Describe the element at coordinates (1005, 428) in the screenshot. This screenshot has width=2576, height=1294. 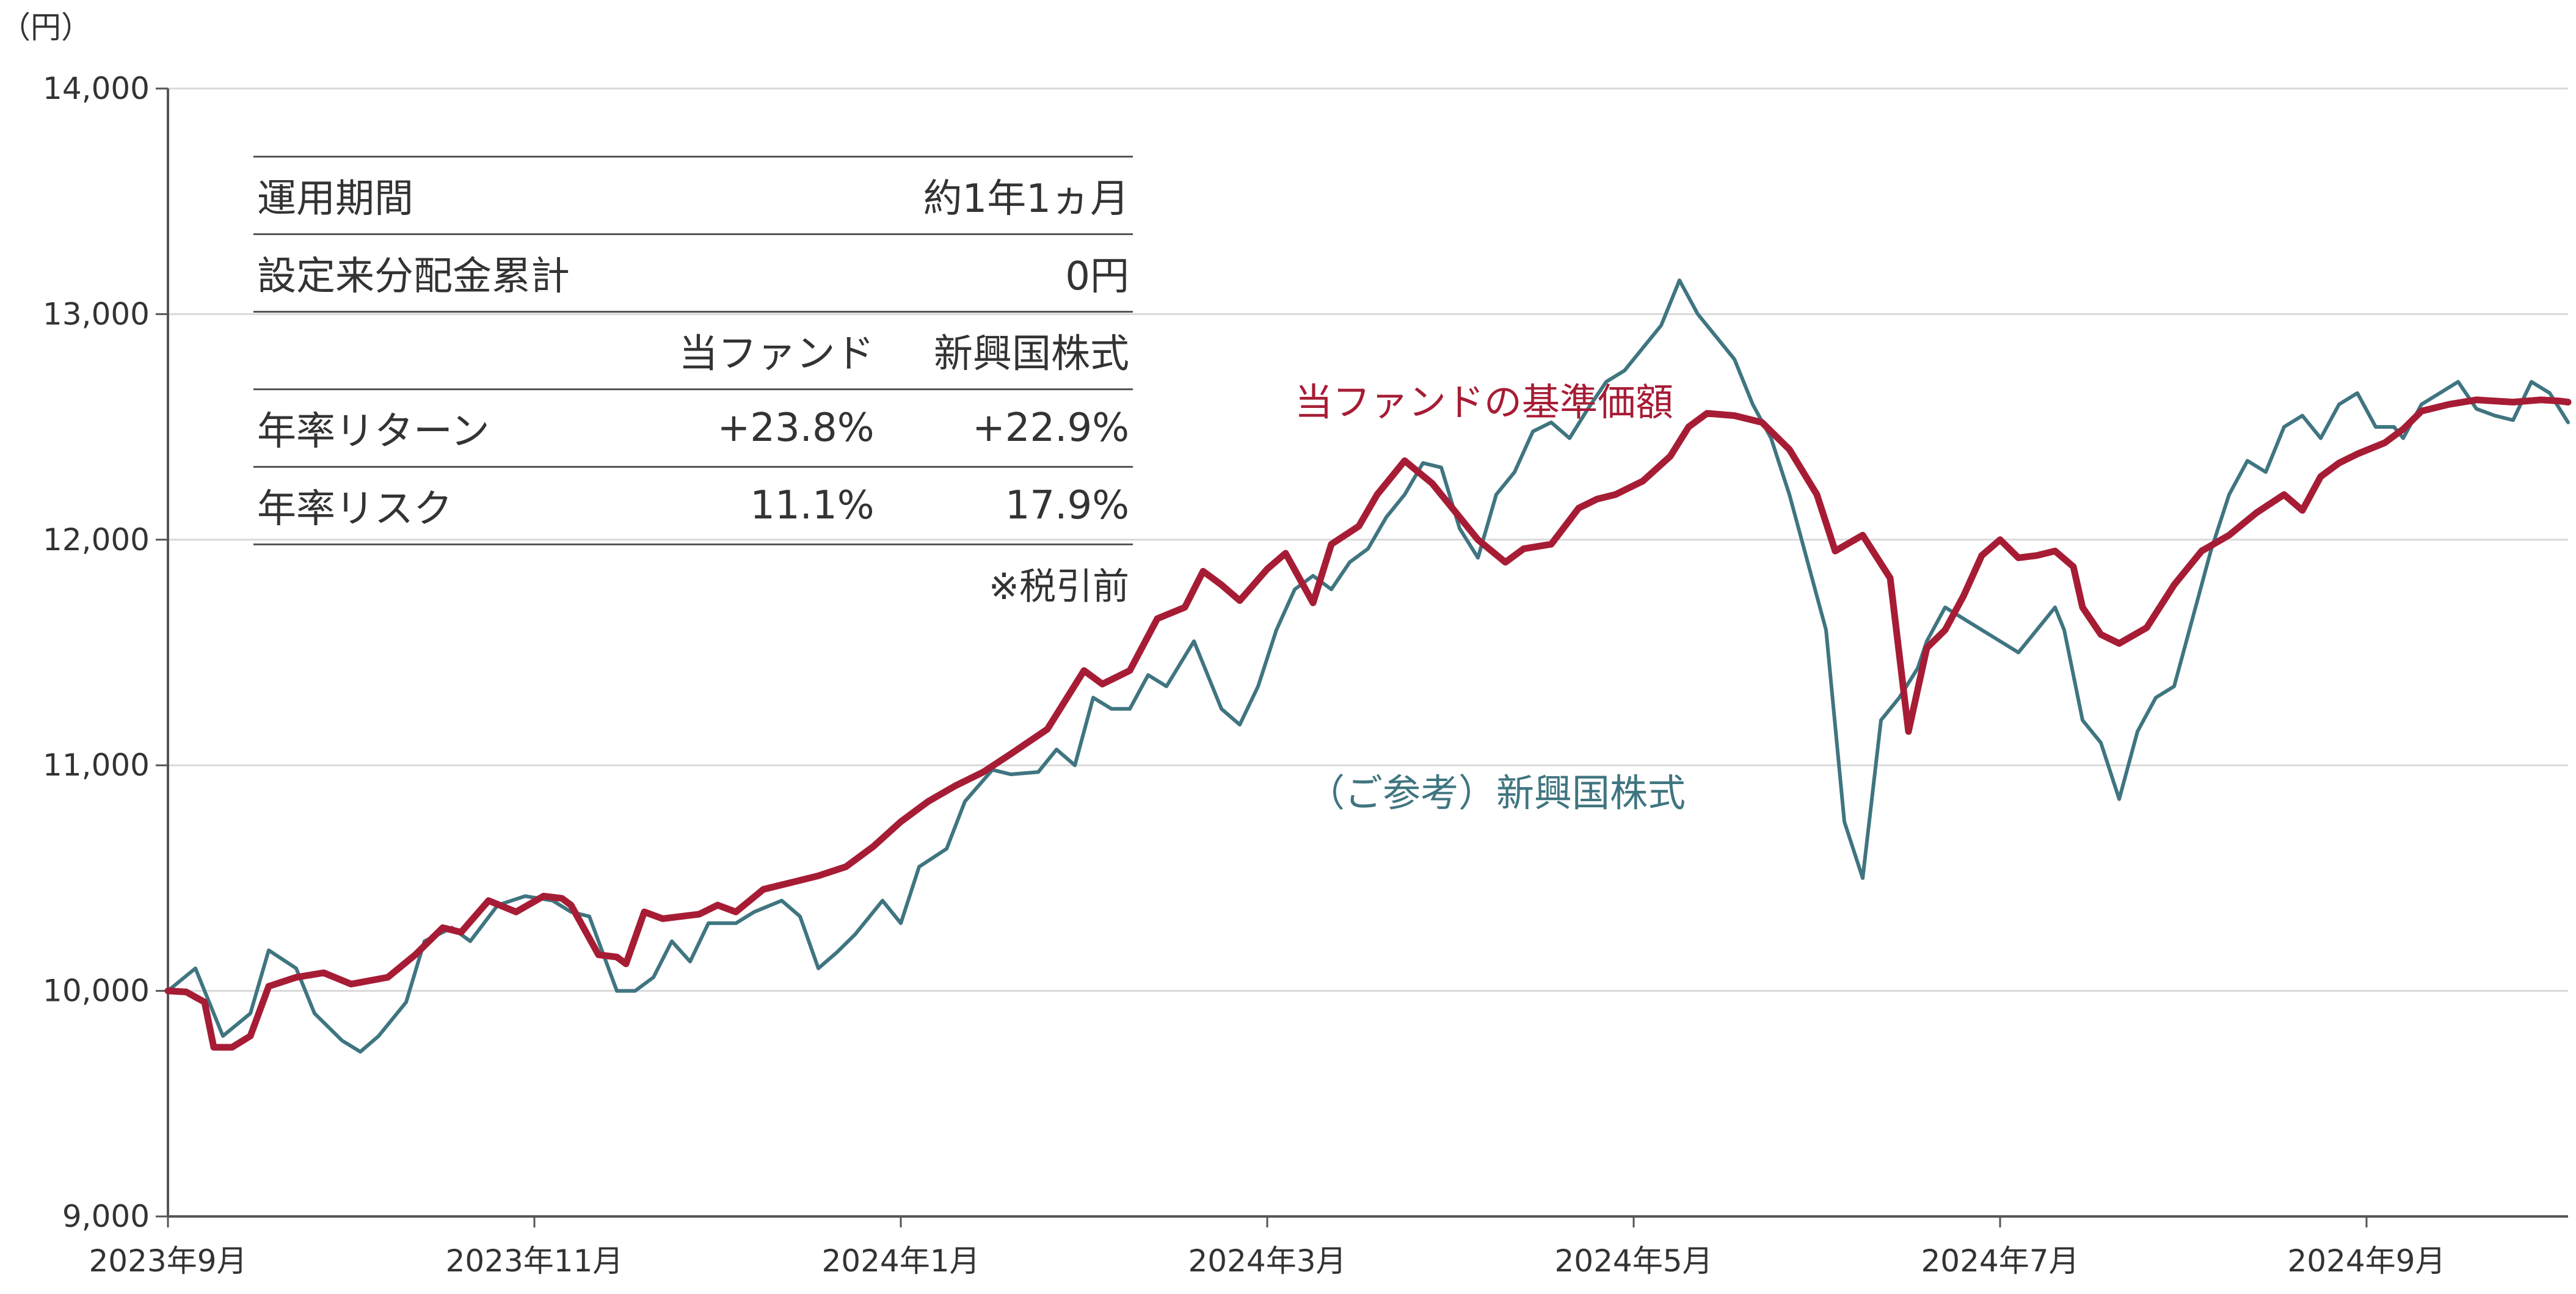
I see `benchmark-return: +22.9%` at that location.